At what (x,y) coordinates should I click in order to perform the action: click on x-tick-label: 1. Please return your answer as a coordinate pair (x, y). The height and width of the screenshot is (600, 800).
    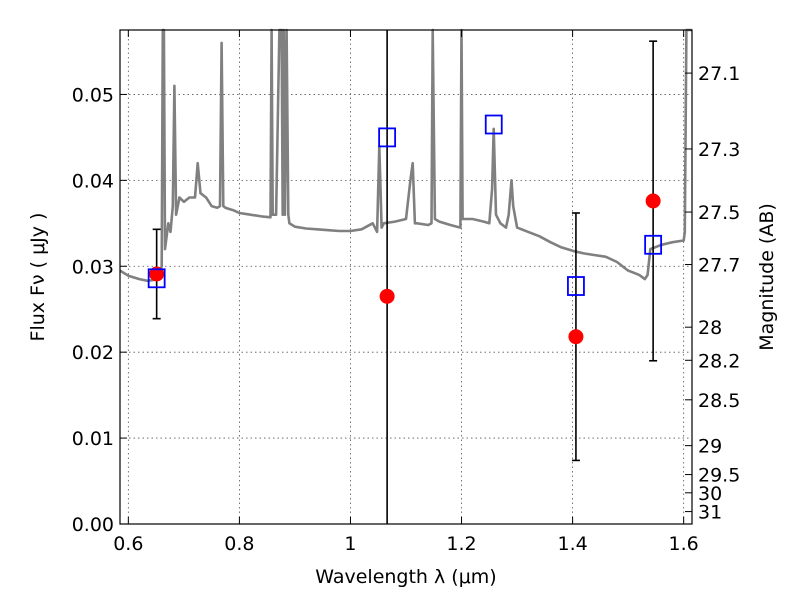
    Looking at the image, I should click on (350, 544).